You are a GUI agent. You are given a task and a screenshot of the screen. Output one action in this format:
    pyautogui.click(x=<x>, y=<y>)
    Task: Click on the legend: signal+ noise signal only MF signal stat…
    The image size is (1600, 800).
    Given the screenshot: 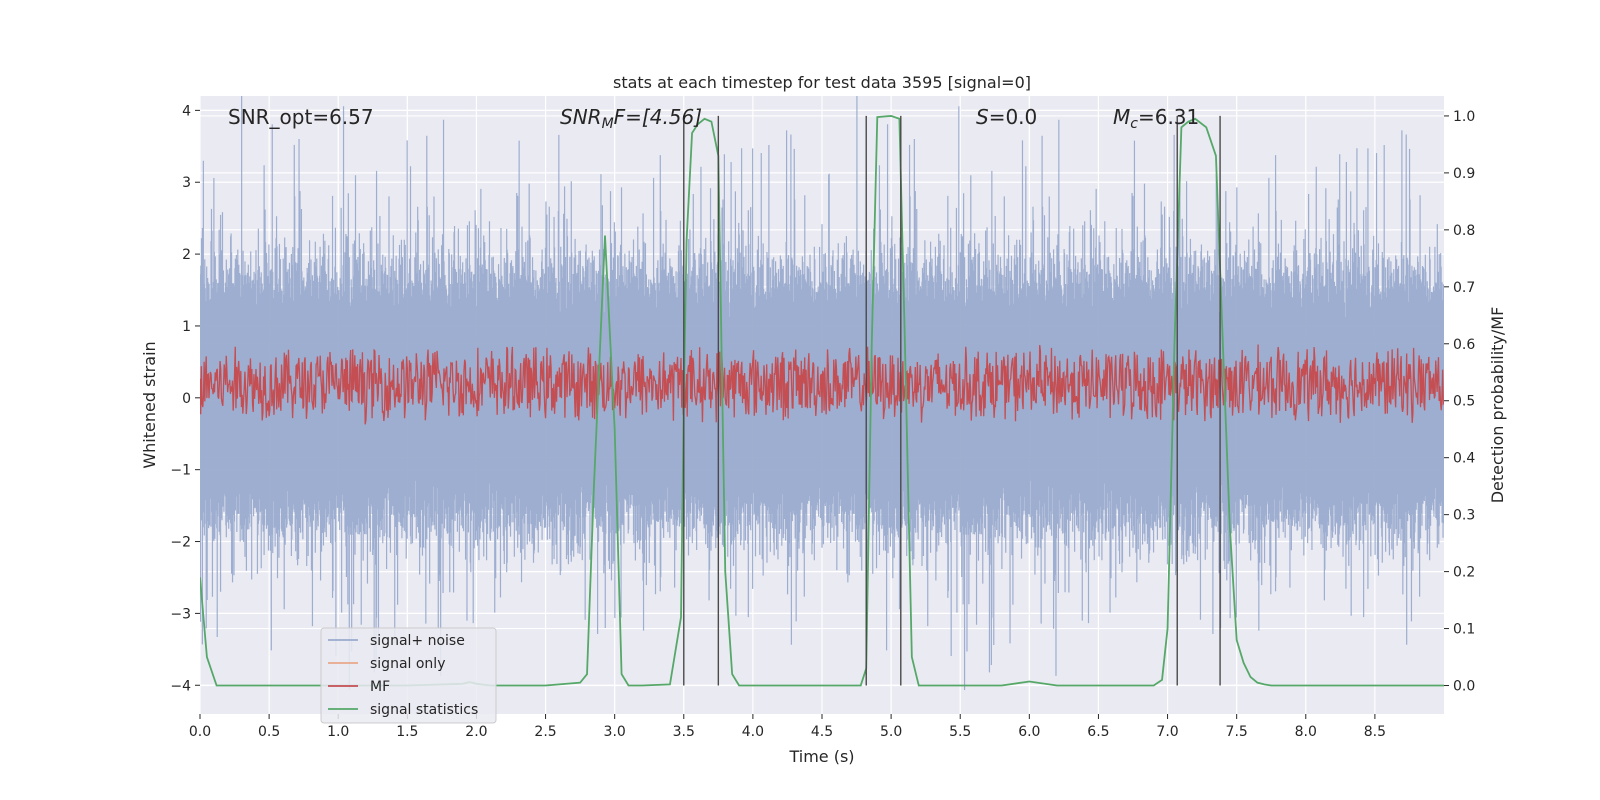 What is the action you would take?
    pyautogui.click(x=408, y=675)
    